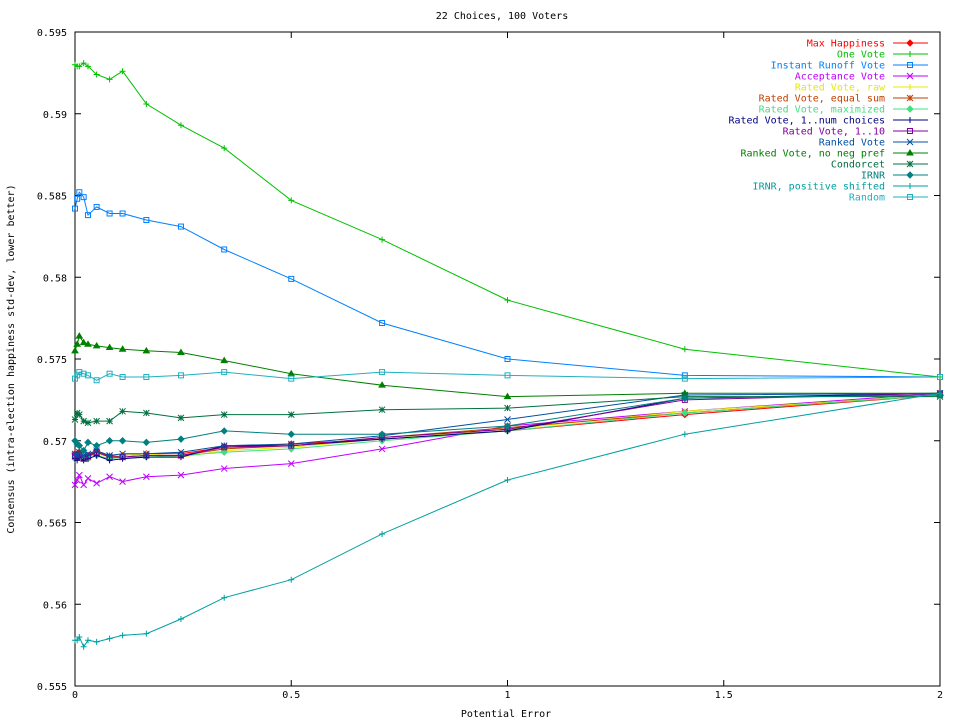  What do you see at coordinates (55, 278) in the screenshot?
I see `y-tick-label: 0.58` at bounding box center [55, 278].